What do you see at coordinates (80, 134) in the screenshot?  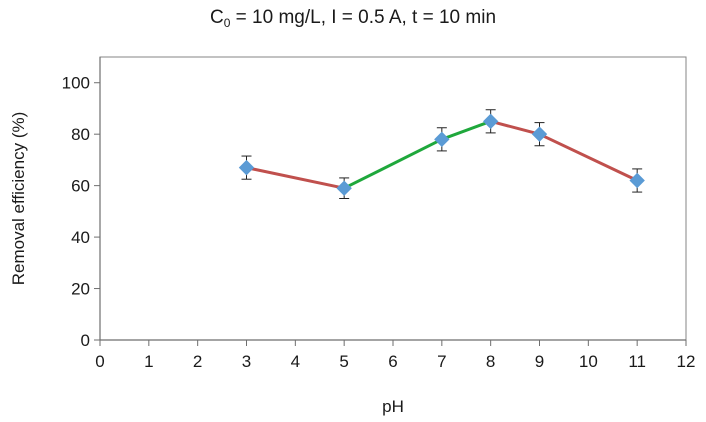 I see `y-tick-label: 80` at bounding box center [80, 134].